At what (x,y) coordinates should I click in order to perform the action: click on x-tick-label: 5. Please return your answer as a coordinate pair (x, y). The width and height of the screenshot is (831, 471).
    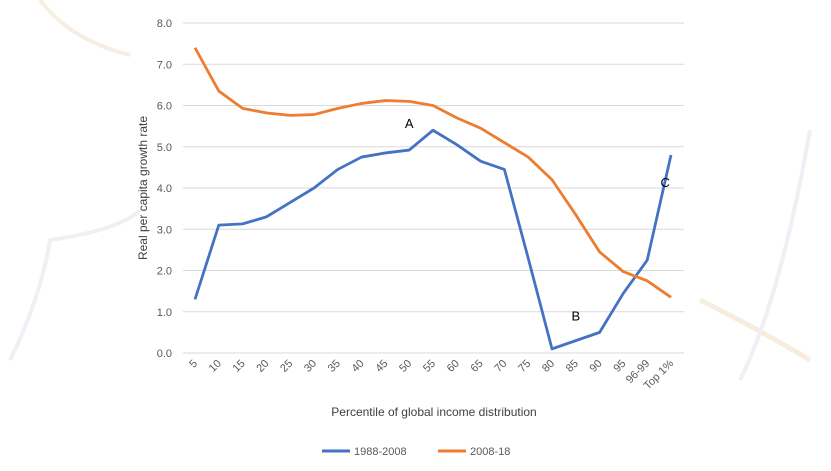
    Looking at the image, I should click on (193, 364).